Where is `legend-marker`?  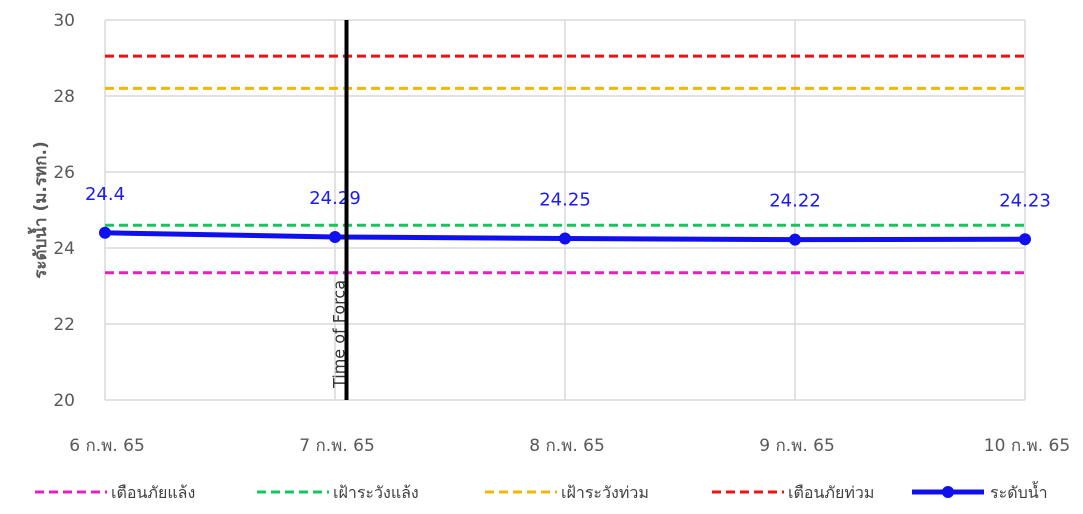 legend-marker is located at coordinates (948, 492).